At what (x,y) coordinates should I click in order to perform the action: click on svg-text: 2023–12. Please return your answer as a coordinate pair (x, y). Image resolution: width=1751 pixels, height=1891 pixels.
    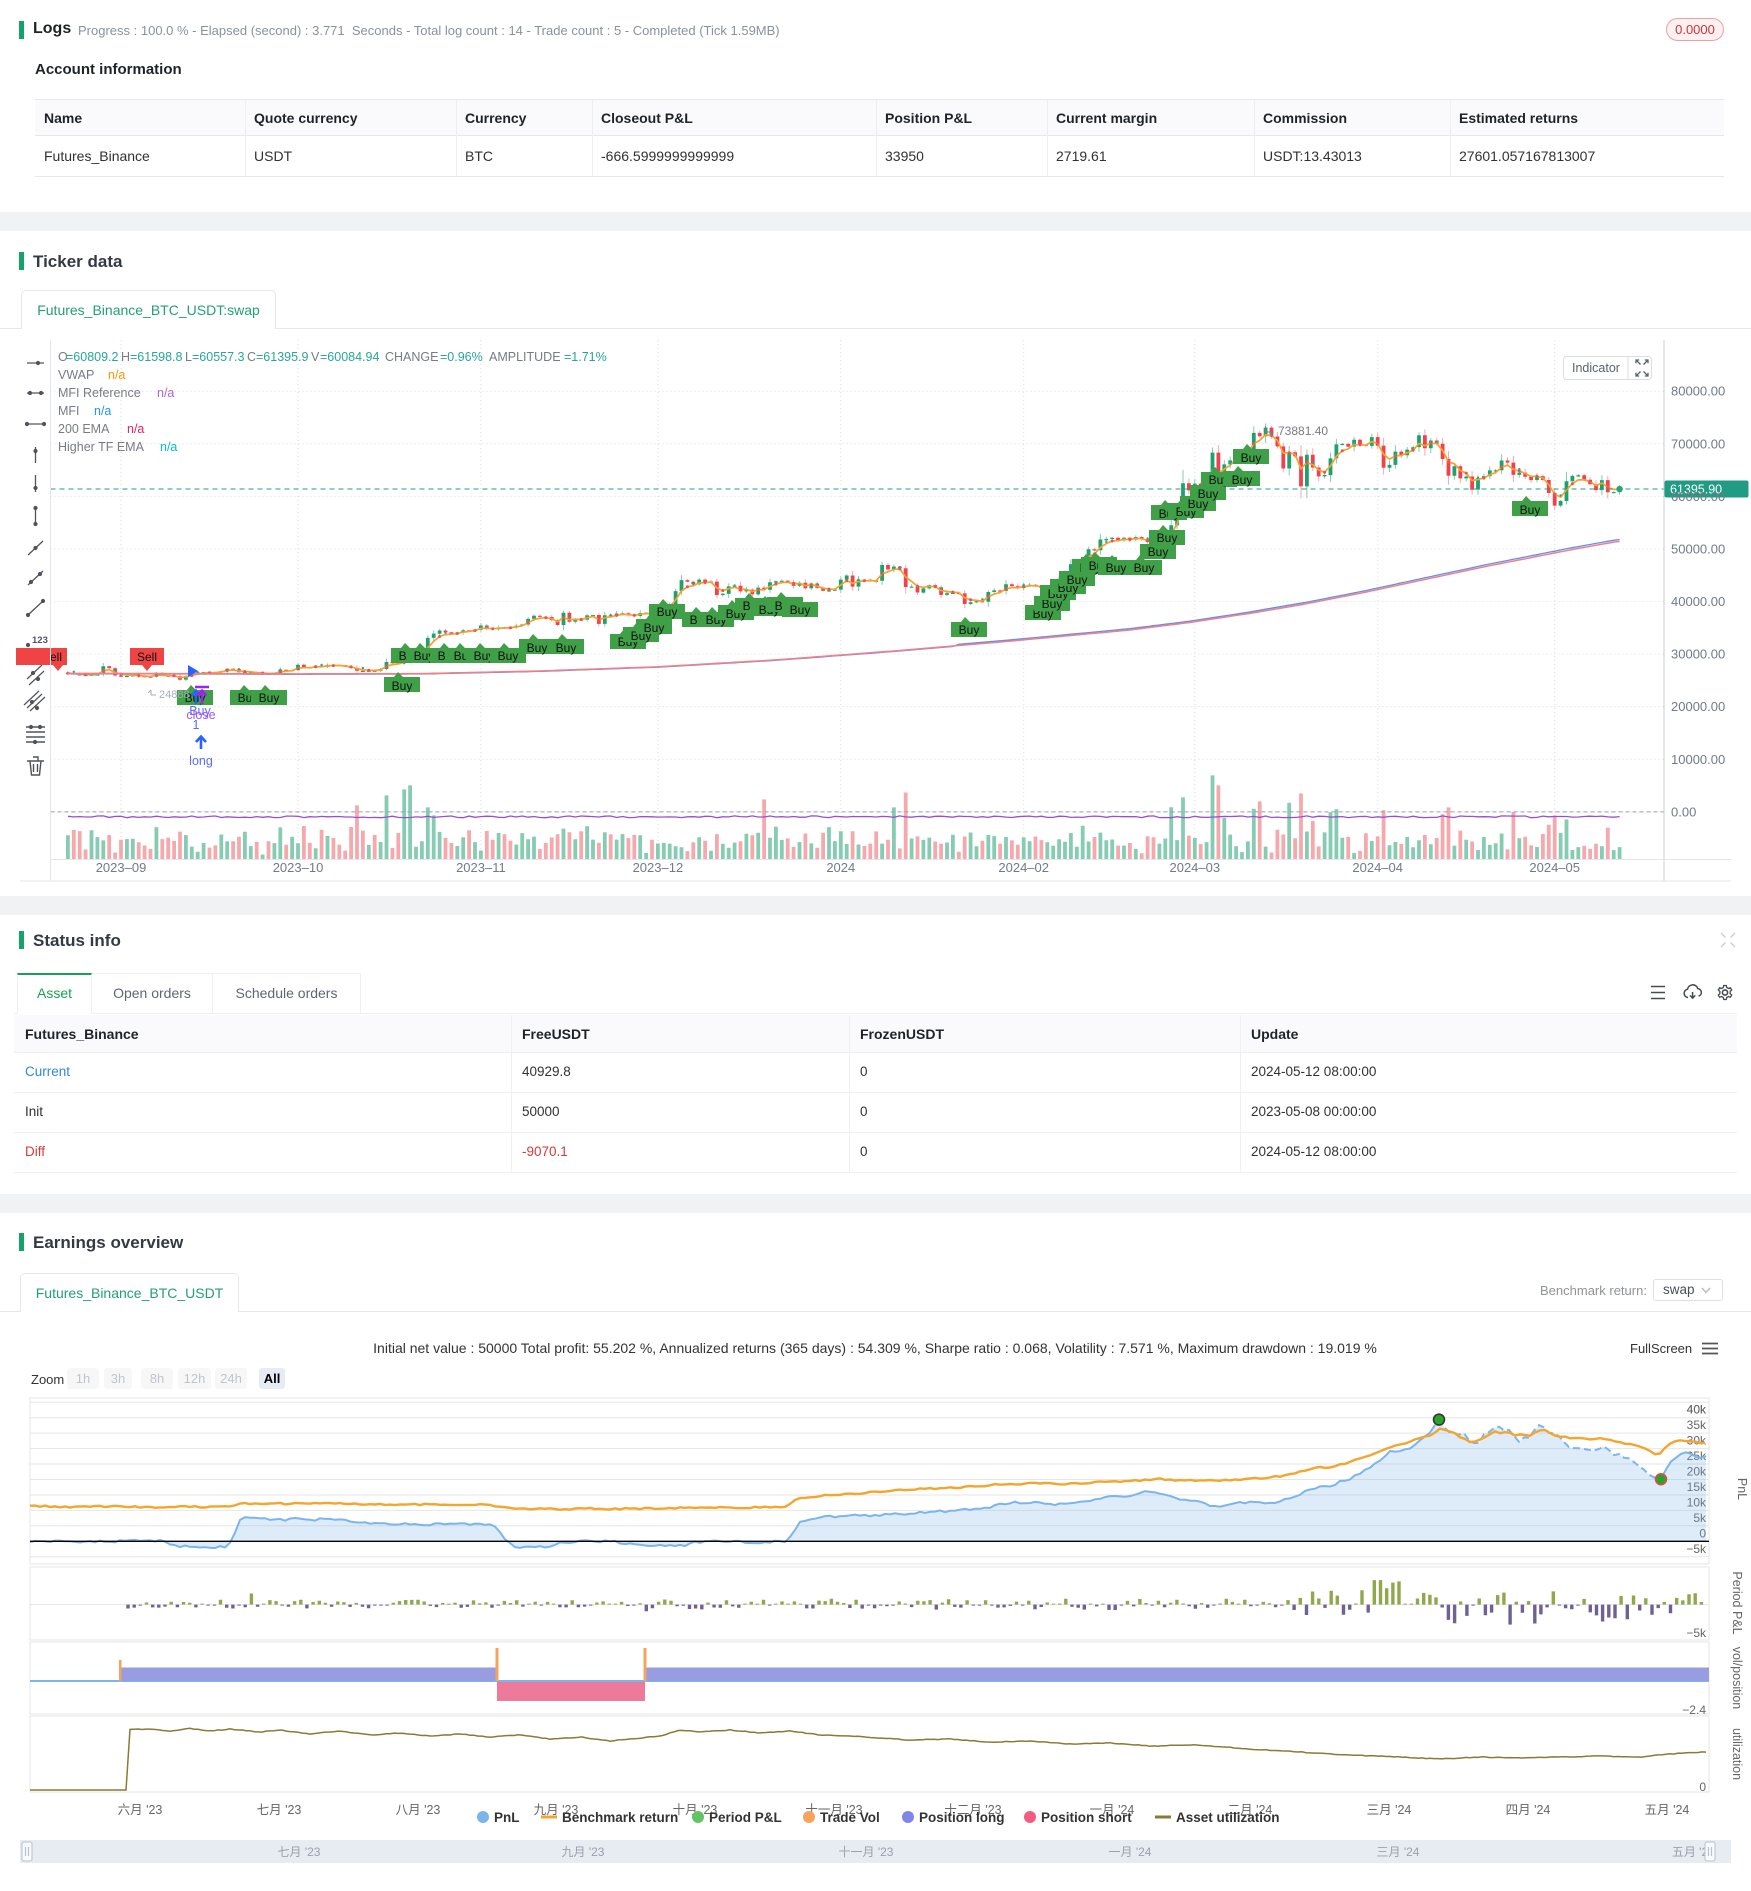
    Looking at the image, I should click on (658, 867).